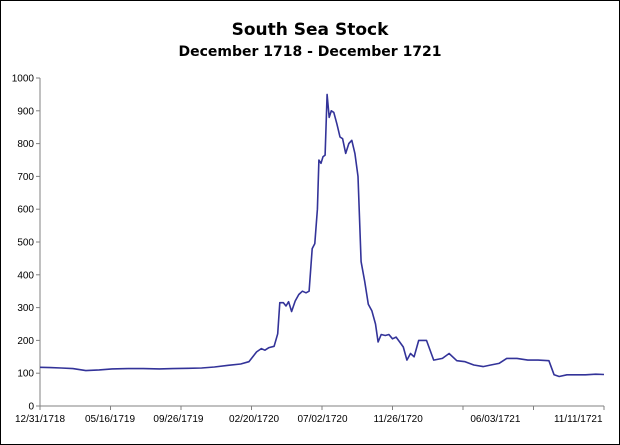 The image size is (620, 445). Describe the element at coordinates (495, 419) in the screenshot. I see `x-tick-label: 06/03/1721` at that location.